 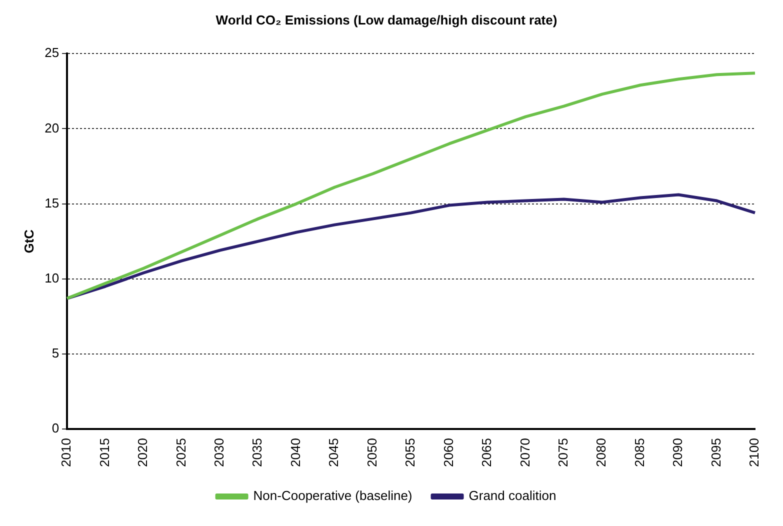 What do you see at coordinates (257, 452) in the screenshot?
I see `x-tick-label: 2035` at bounding box center [257, 452].